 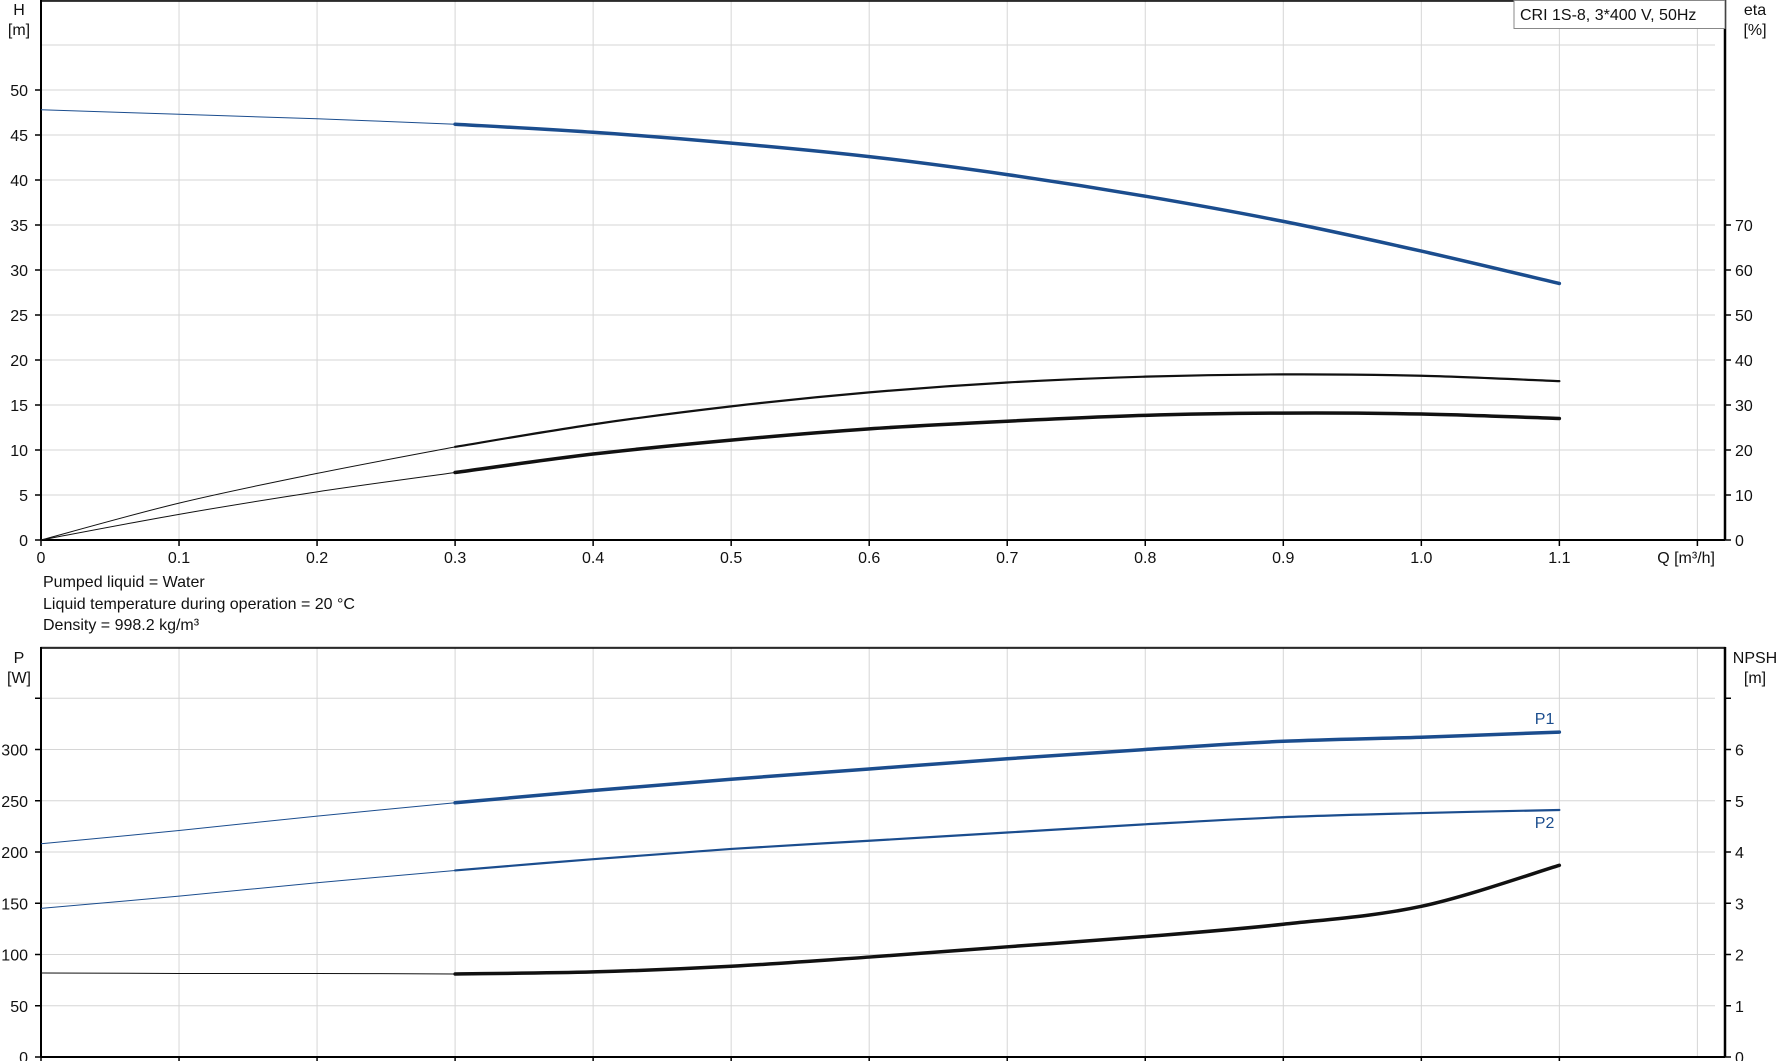 What do you see at coordinates (1145, 558) in the screenshot?
I see `x-tick-label: 0.8` at bounding box center [1145, 558].